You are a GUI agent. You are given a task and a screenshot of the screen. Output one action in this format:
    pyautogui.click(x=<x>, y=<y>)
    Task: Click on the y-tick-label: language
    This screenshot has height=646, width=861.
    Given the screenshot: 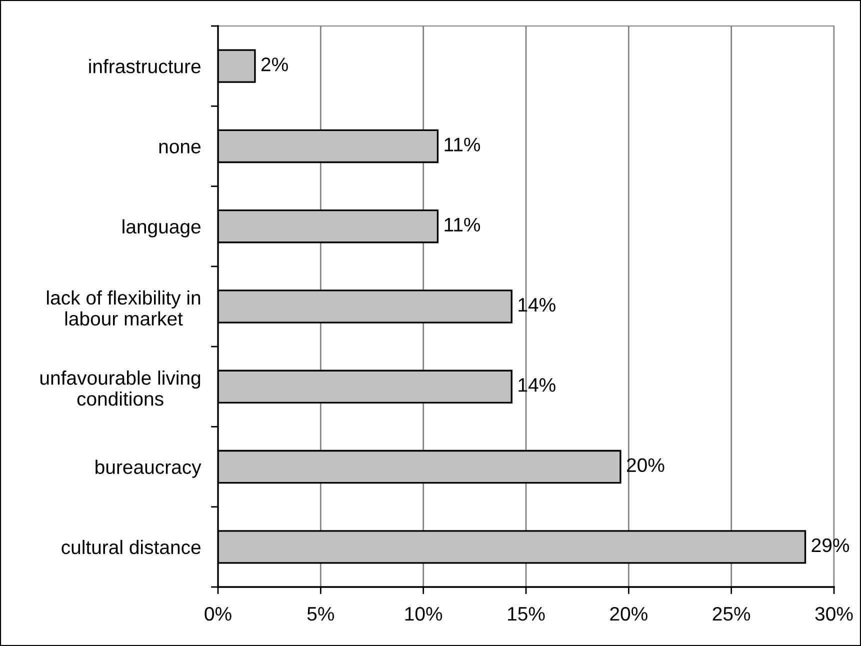 What is the action you would take?
    pyautogui.click(x=161, y=228)
    